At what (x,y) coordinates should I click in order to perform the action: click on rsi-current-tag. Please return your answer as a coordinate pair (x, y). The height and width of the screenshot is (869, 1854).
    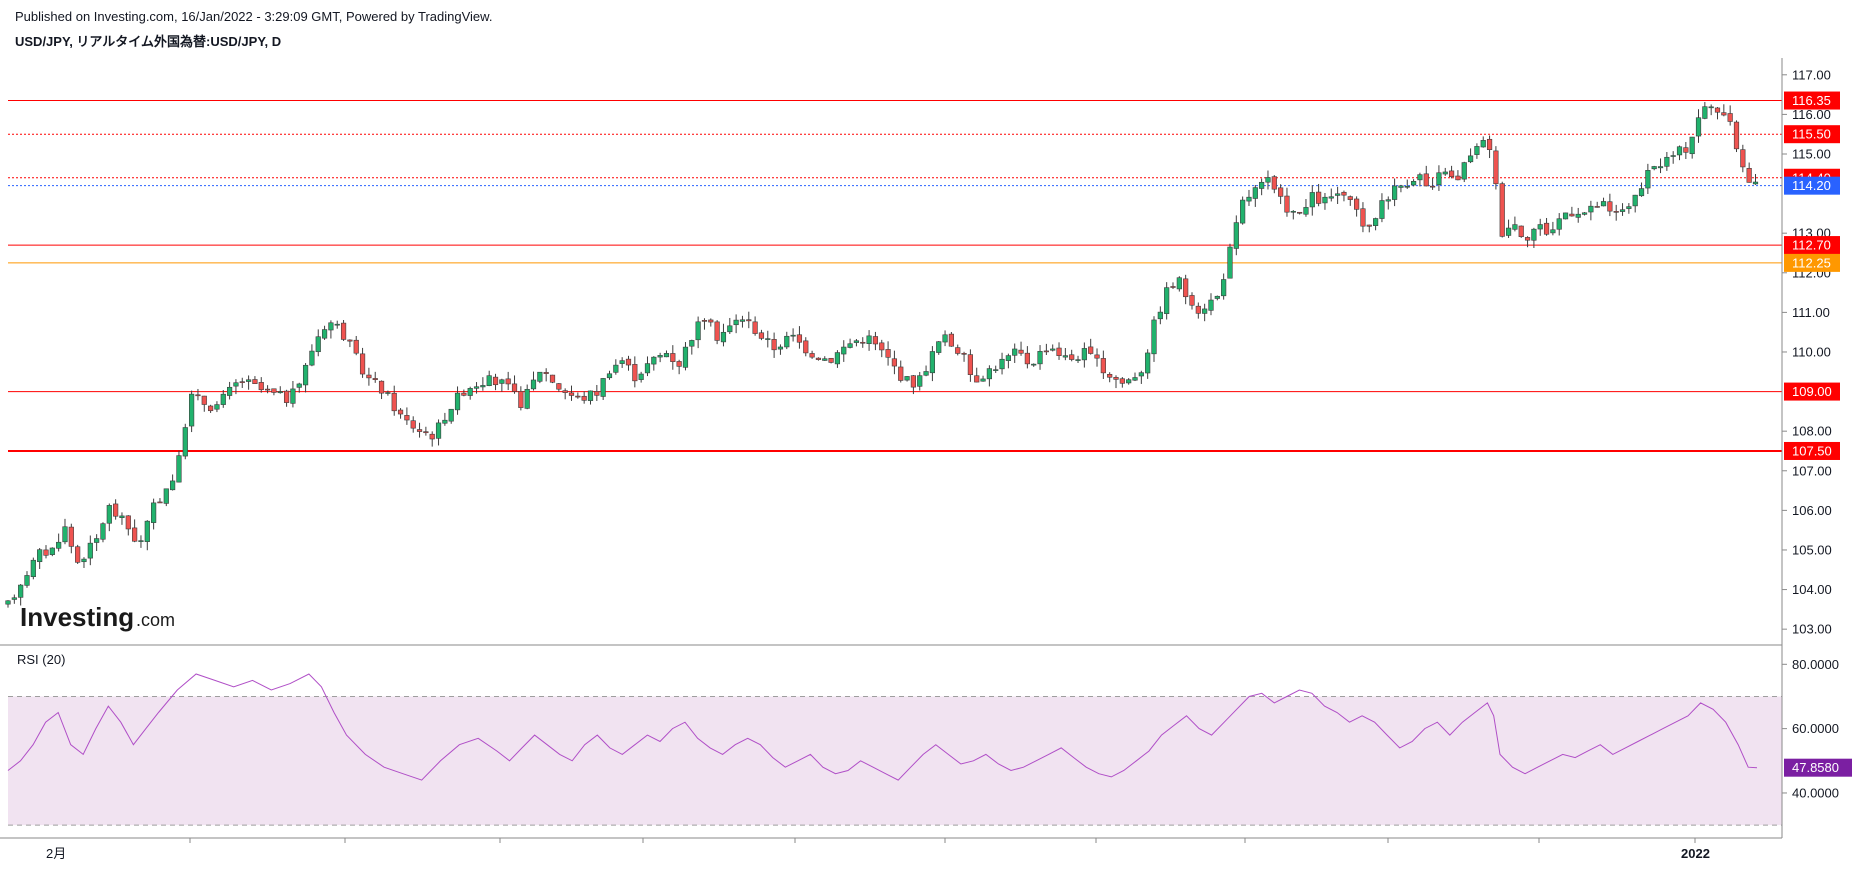
    Looking at the image, I should click on (1818, 767).